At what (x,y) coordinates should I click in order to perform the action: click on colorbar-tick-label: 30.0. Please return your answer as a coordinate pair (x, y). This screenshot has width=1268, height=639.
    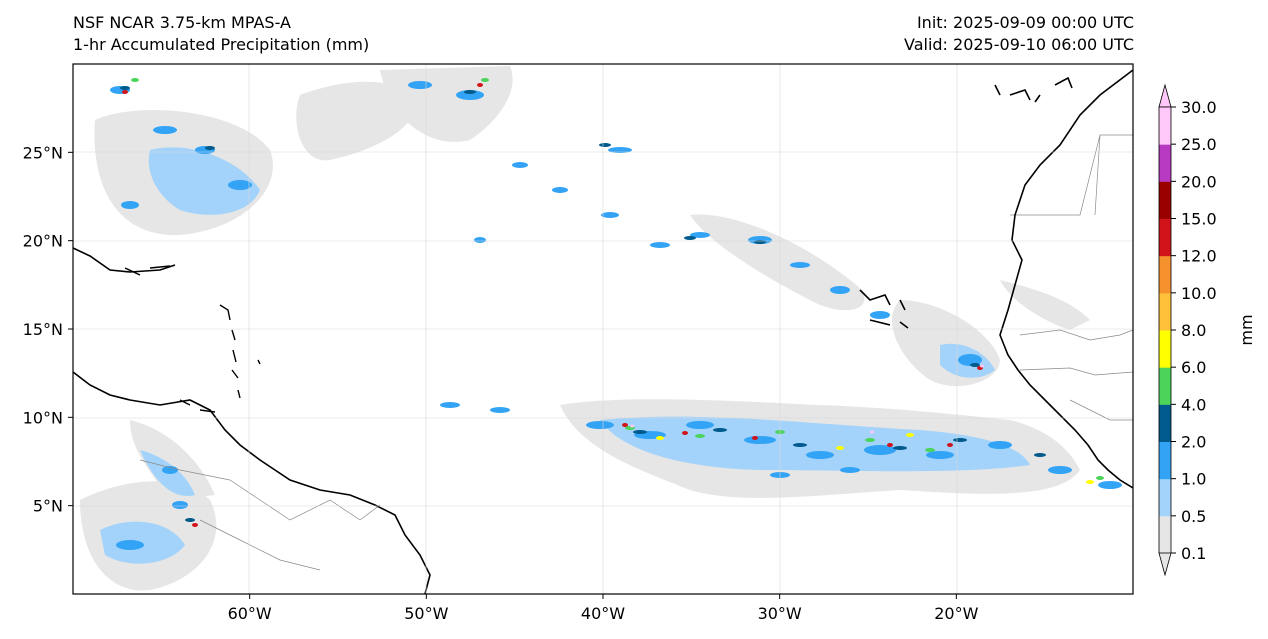
    Looking at the image, I should click on (1199, 107).